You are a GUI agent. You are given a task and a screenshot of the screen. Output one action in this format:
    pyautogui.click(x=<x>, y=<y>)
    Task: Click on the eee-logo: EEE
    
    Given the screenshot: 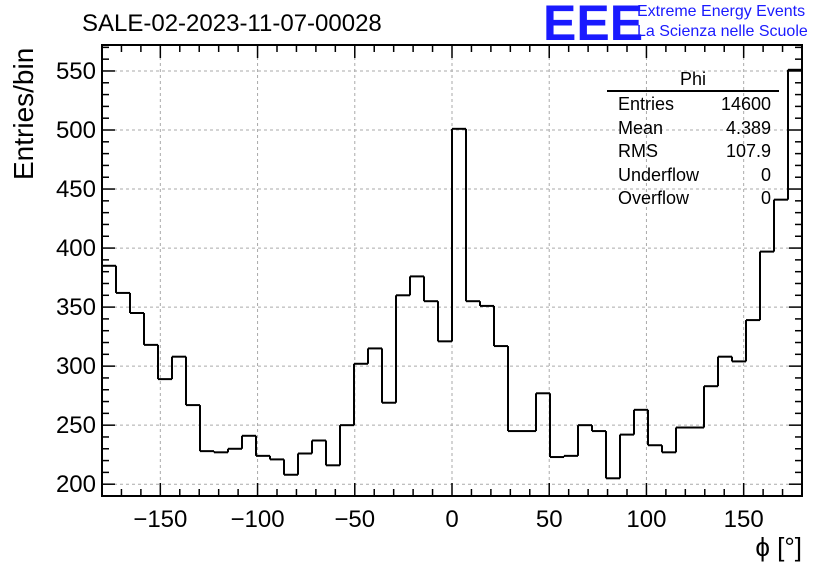 What is the action you would take?
    pyautogui.click(x=593, y=25)
    